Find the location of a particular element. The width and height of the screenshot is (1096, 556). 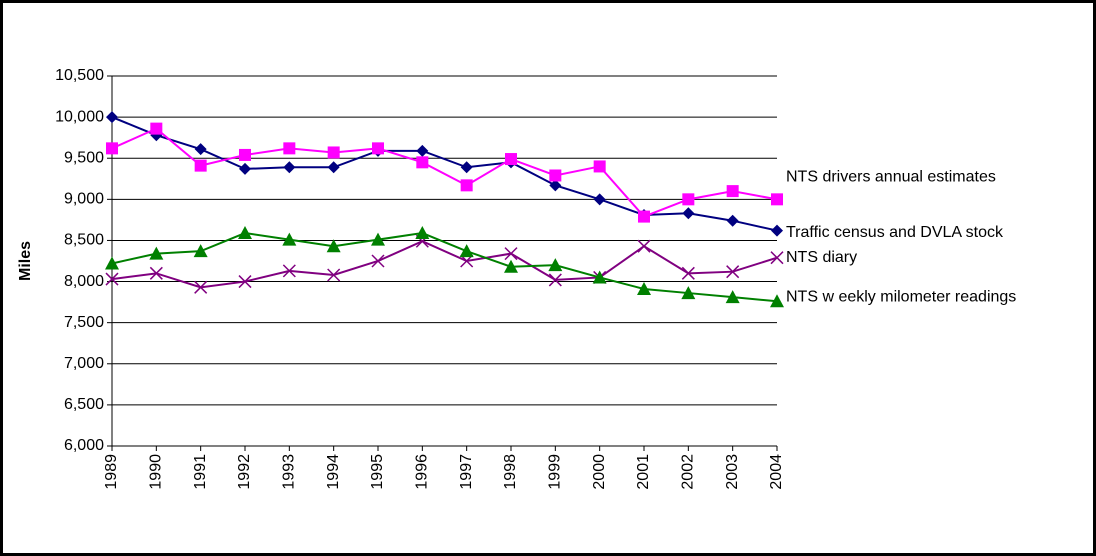

x-tick-label: 1992 is located at coordinates (244, 472).